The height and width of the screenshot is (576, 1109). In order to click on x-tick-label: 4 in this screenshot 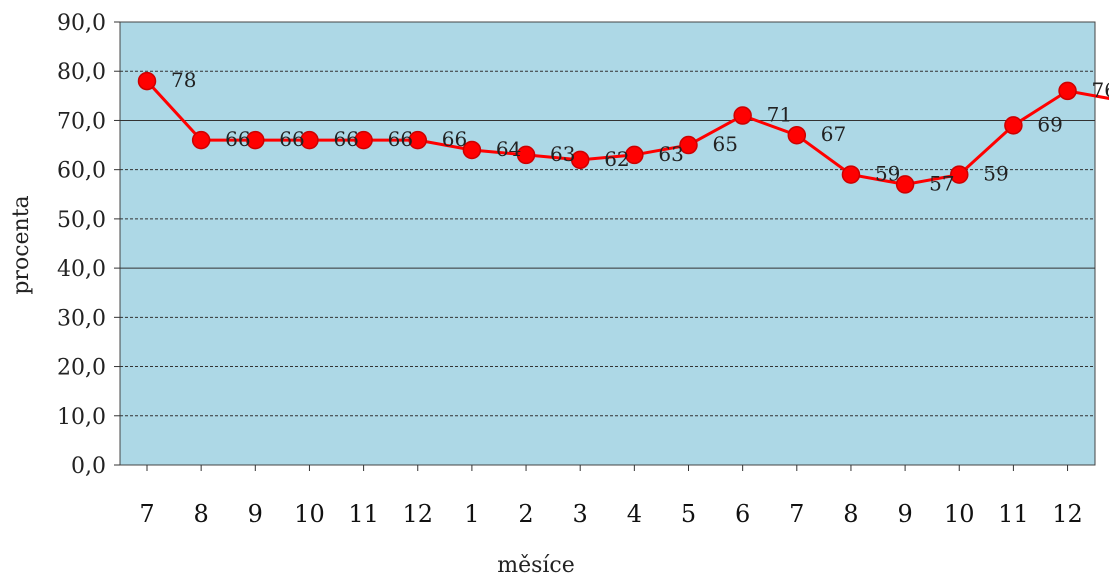, I will do `click(634, 514)`.